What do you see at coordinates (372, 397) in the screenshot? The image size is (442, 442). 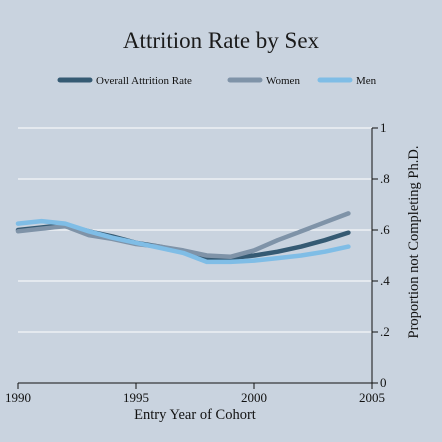 I see `x-tick-label: 2005` at bounding box center [372, 397].